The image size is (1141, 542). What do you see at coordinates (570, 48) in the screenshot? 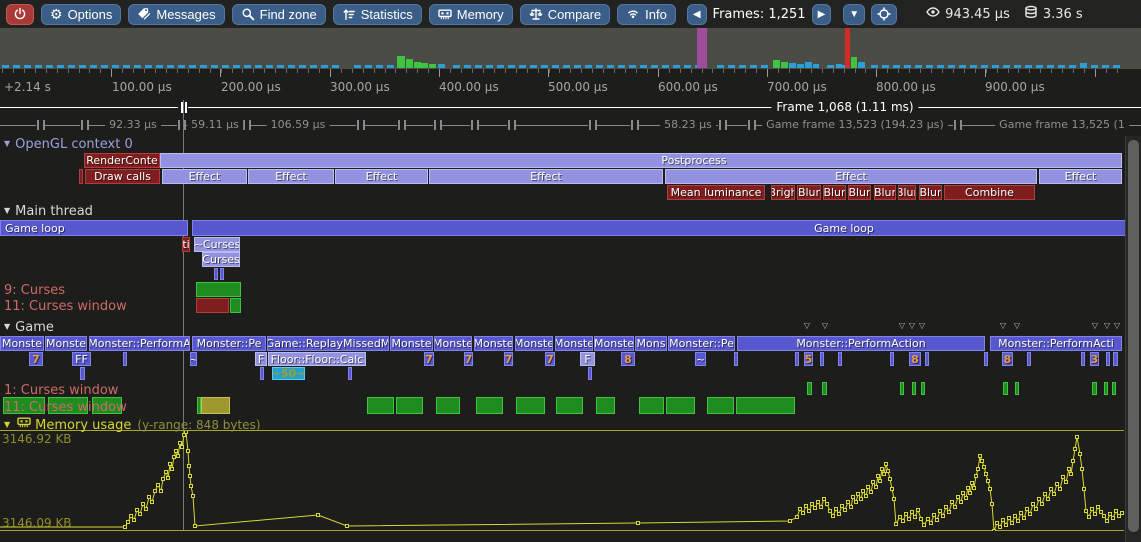
I see `frame-histogram` at bounding box center [570, 48].